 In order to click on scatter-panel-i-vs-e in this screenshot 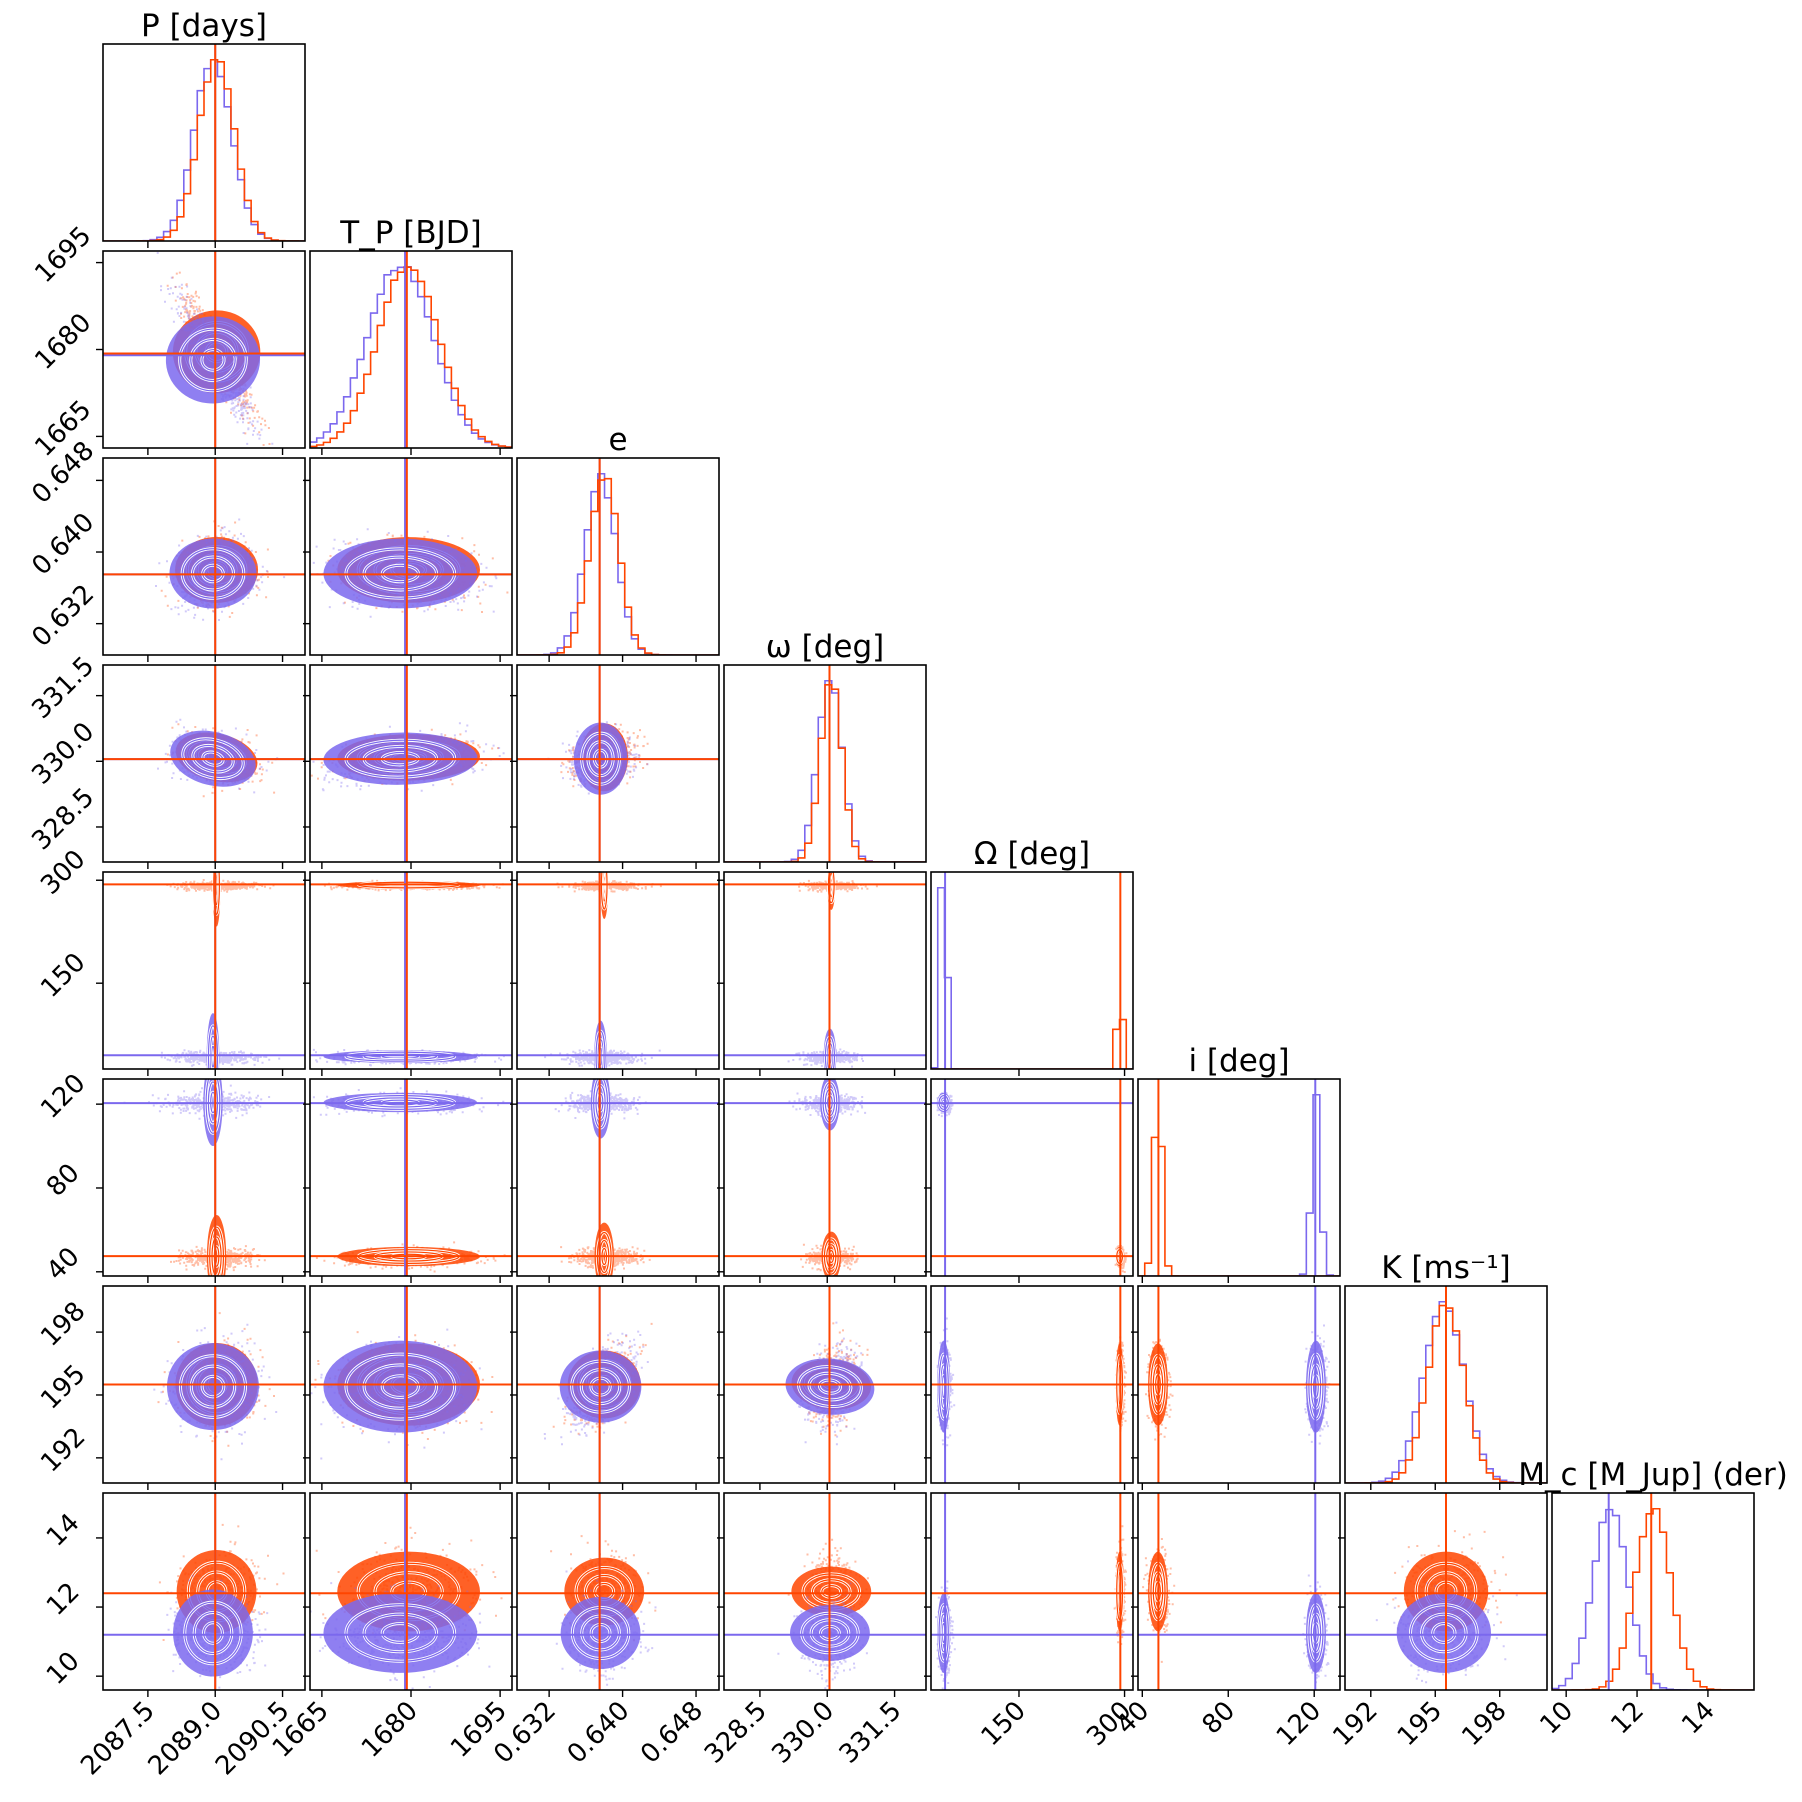, I will do `click(615, 1180)`.